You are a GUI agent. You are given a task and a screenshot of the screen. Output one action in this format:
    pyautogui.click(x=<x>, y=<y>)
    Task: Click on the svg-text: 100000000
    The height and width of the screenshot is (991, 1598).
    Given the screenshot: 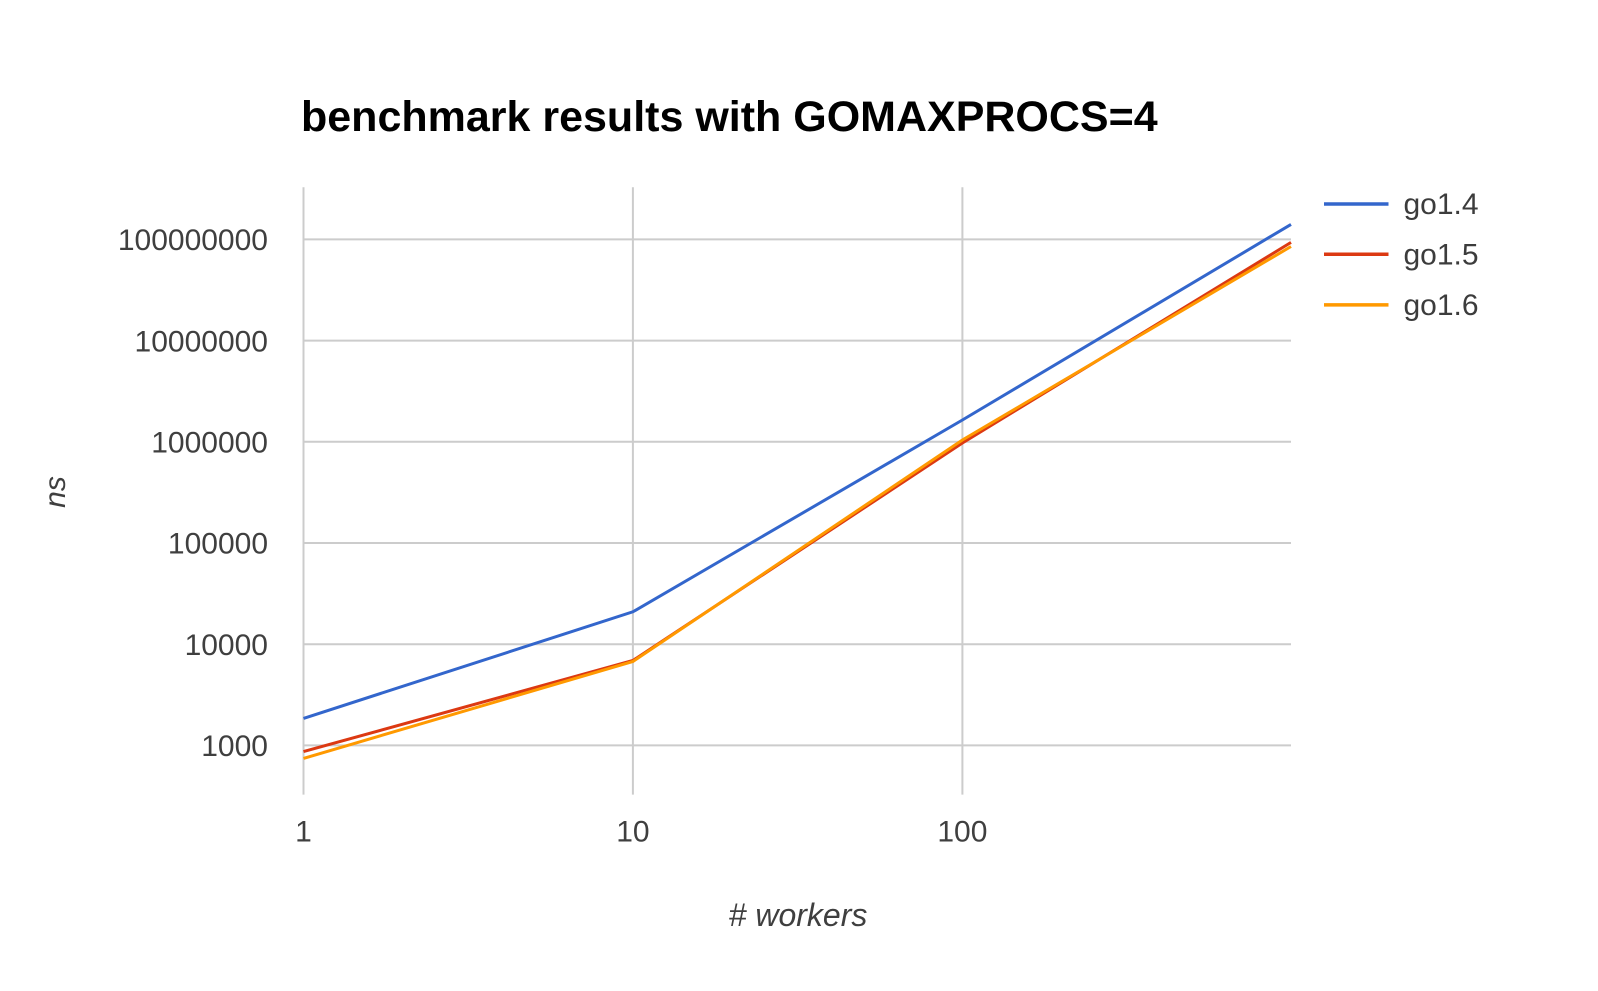 What is the action you would take?
    pyautogui.click(x=193, y=240)
    